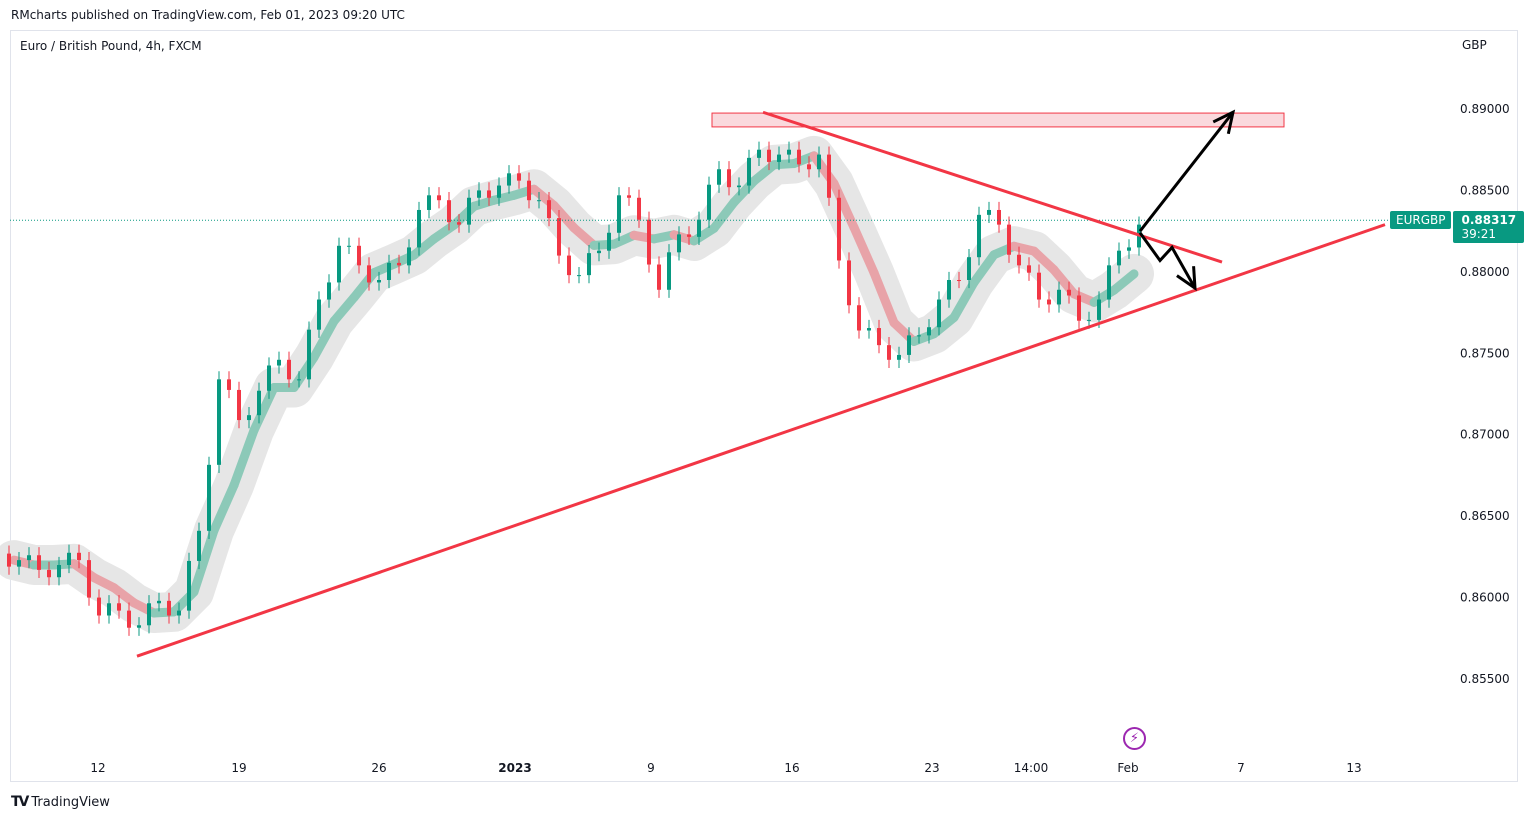 The width and height of the screenshot is (1530, 821). Describe the element at coordinates (1224, 122) in the screenshot. I see `bullish-arrow-head` at that location.